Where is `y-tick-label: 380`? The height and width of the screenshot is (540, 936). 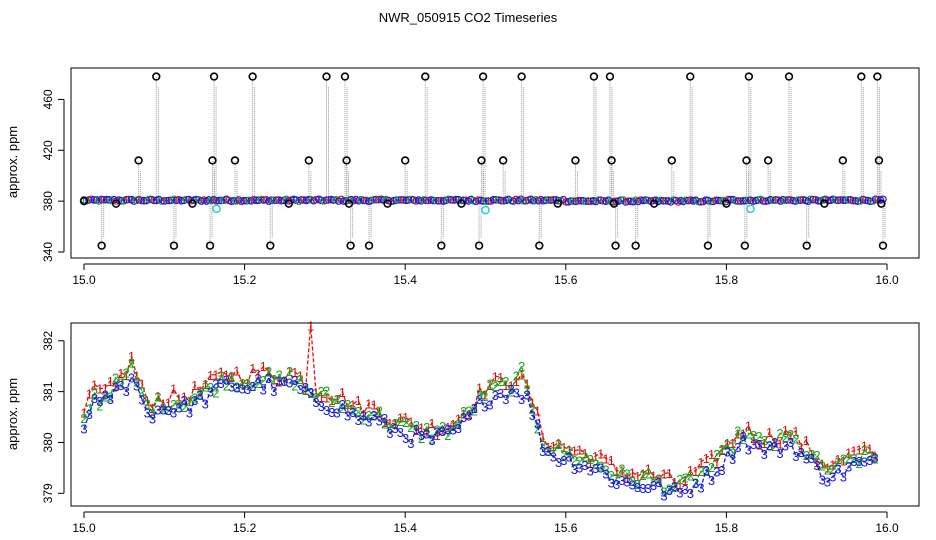
y-tick-label: 380 is located at coordinates (48, 201).